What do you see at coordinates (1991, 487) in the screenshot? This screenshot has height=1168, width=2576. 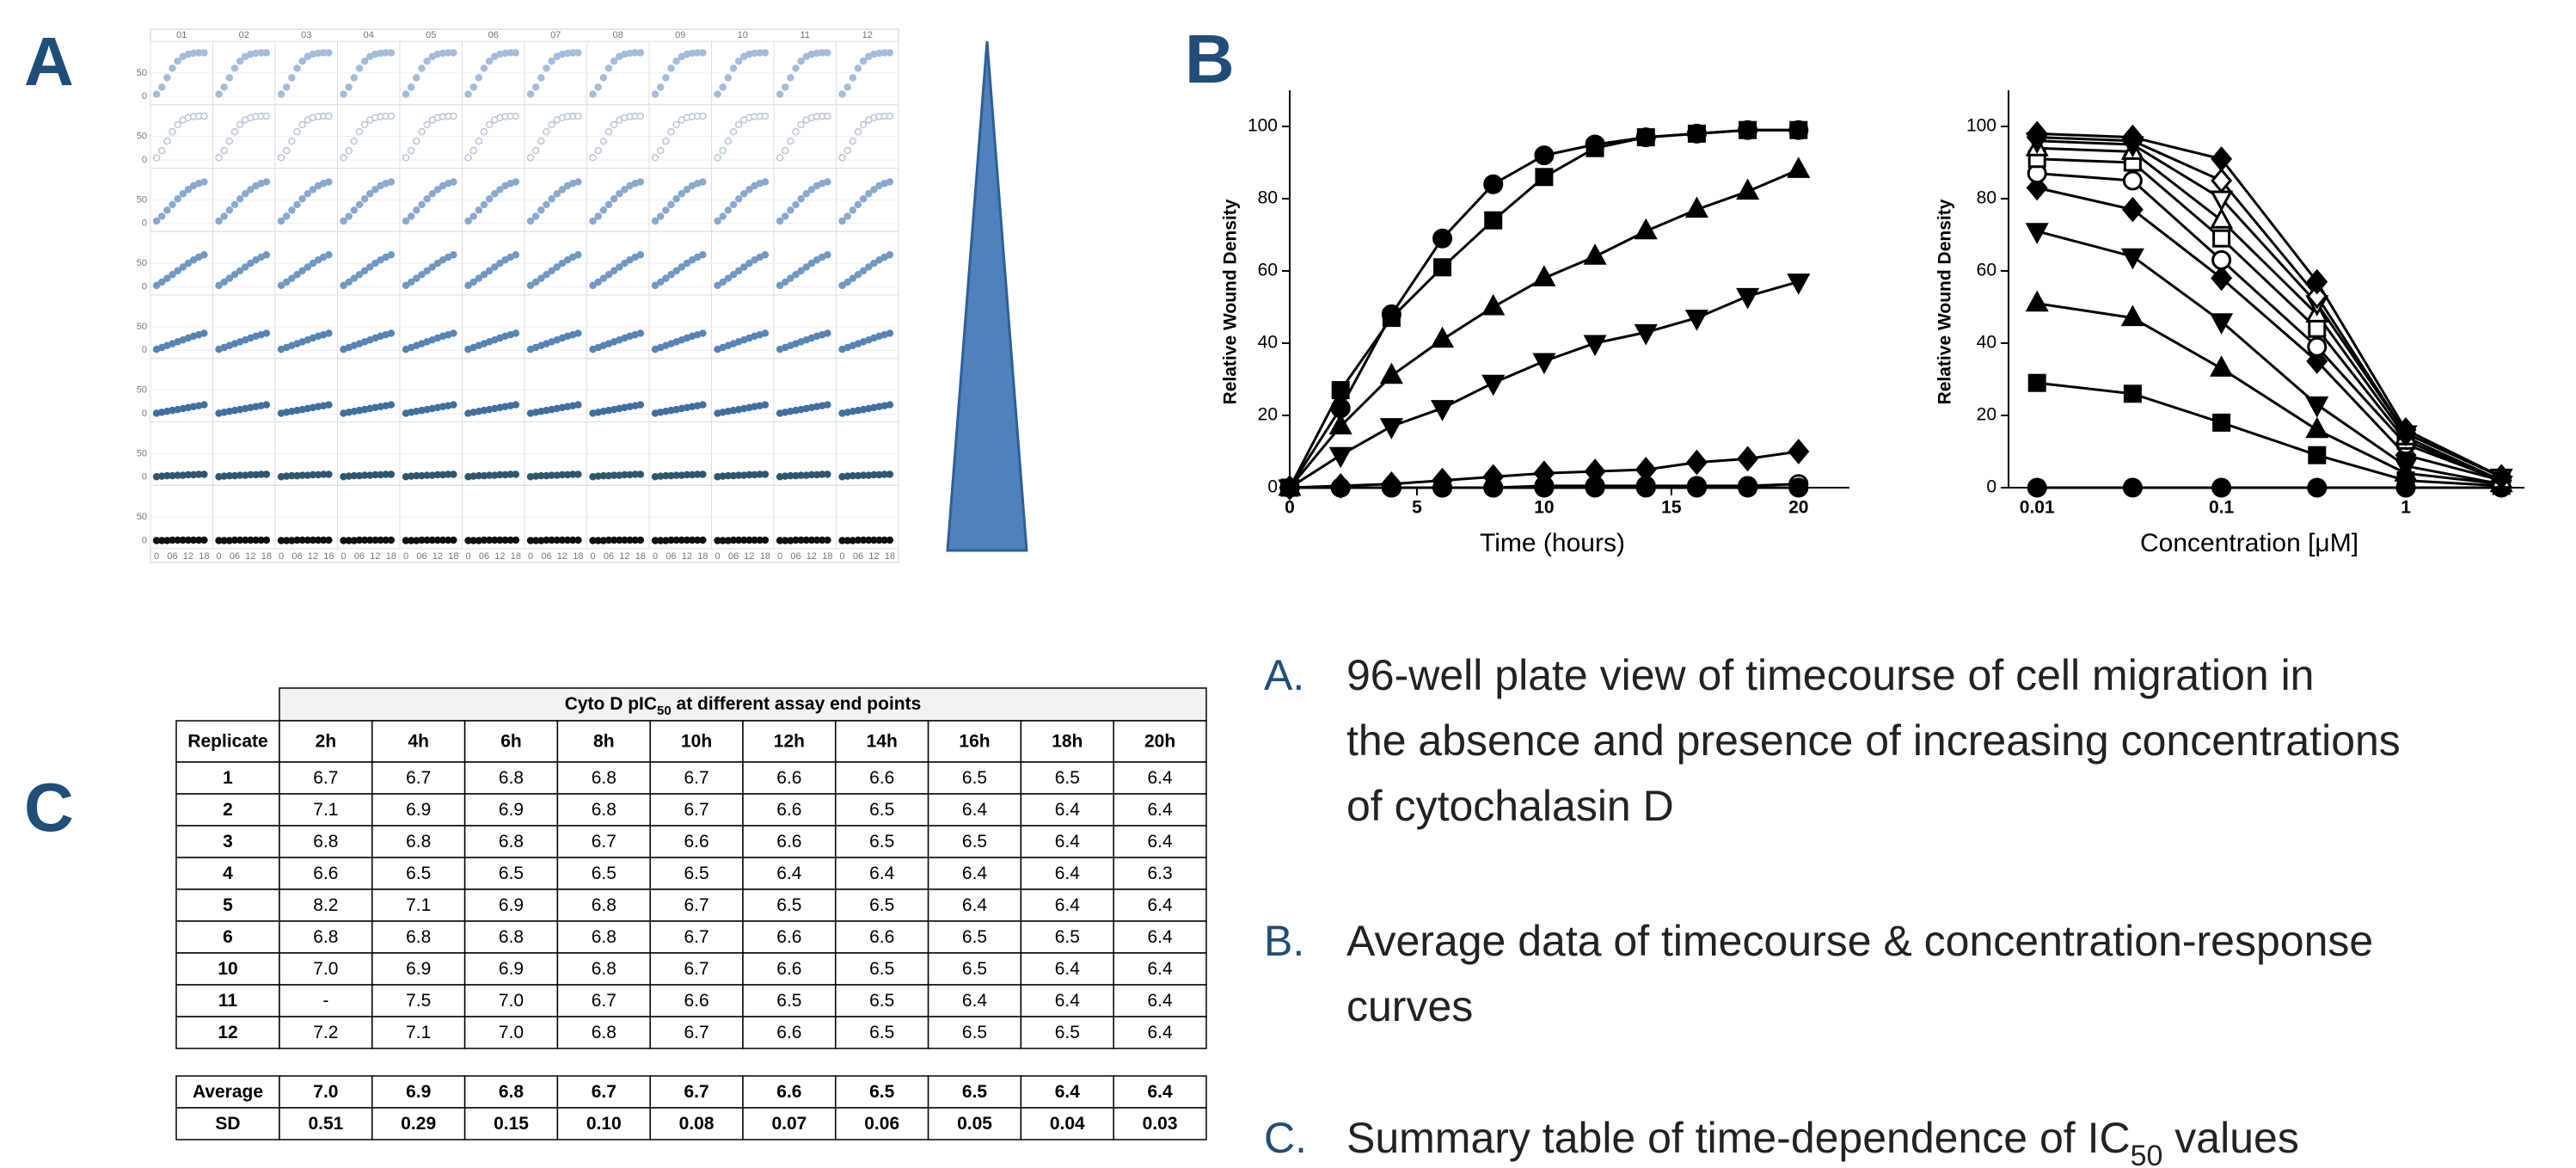 I see `y-tick-label: 0` at bounding box center [1991, 487].